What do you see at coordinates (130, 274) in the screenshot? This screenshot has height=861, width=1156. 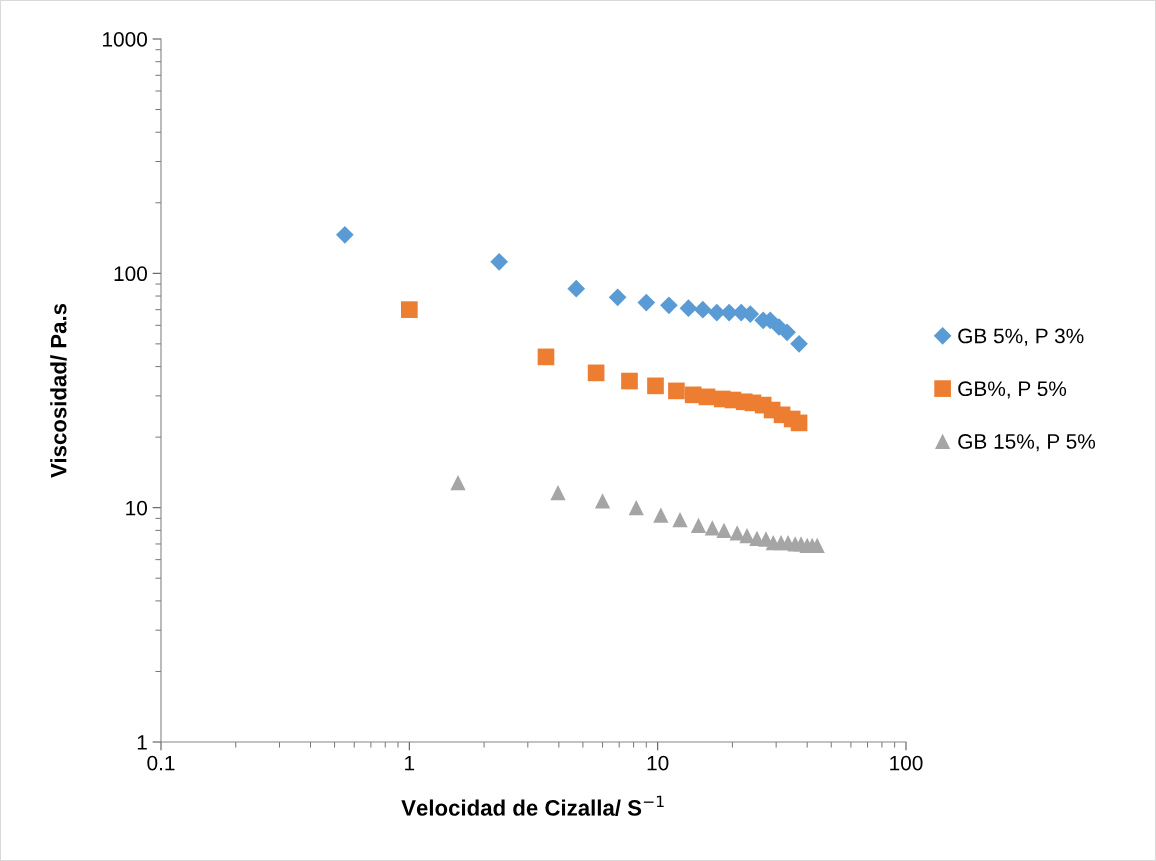 I see `y-tick-label: 100` at bounding box center [130, 274].